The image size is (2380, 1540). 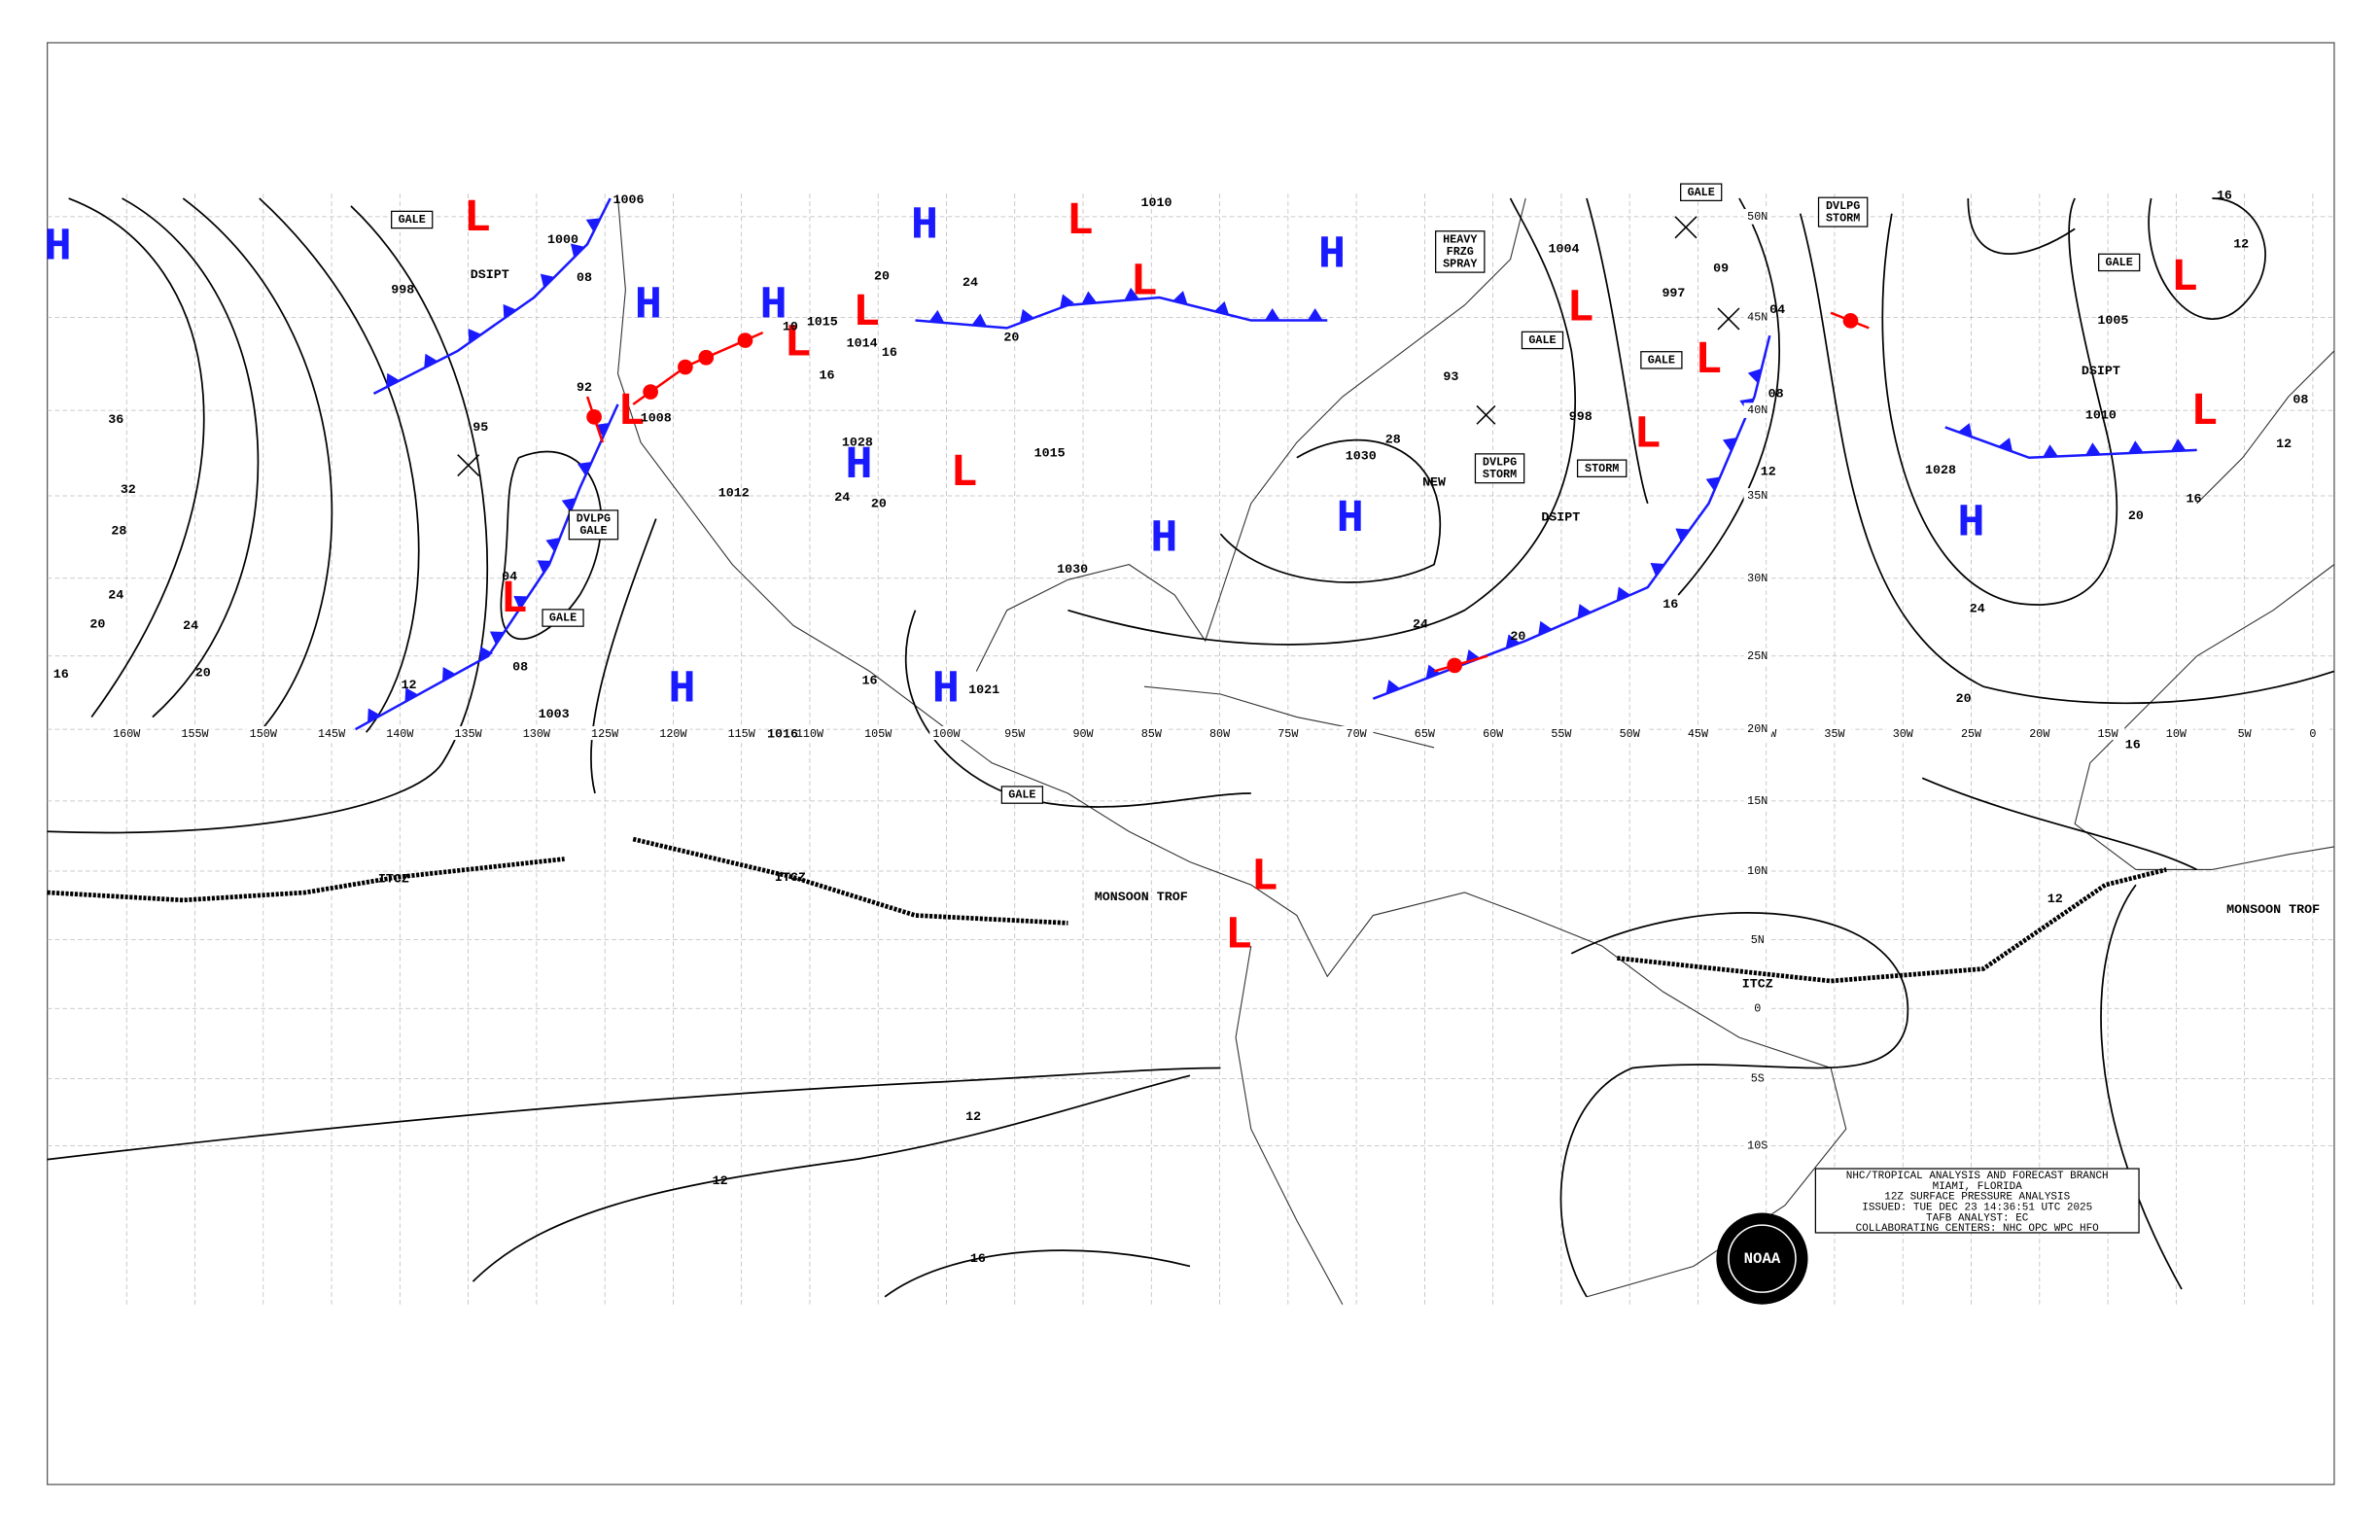 What do you see at coordinates (2039, 734) in the screenshot?
I see `lon-label: 20W` at bounding box center [2039, 734].